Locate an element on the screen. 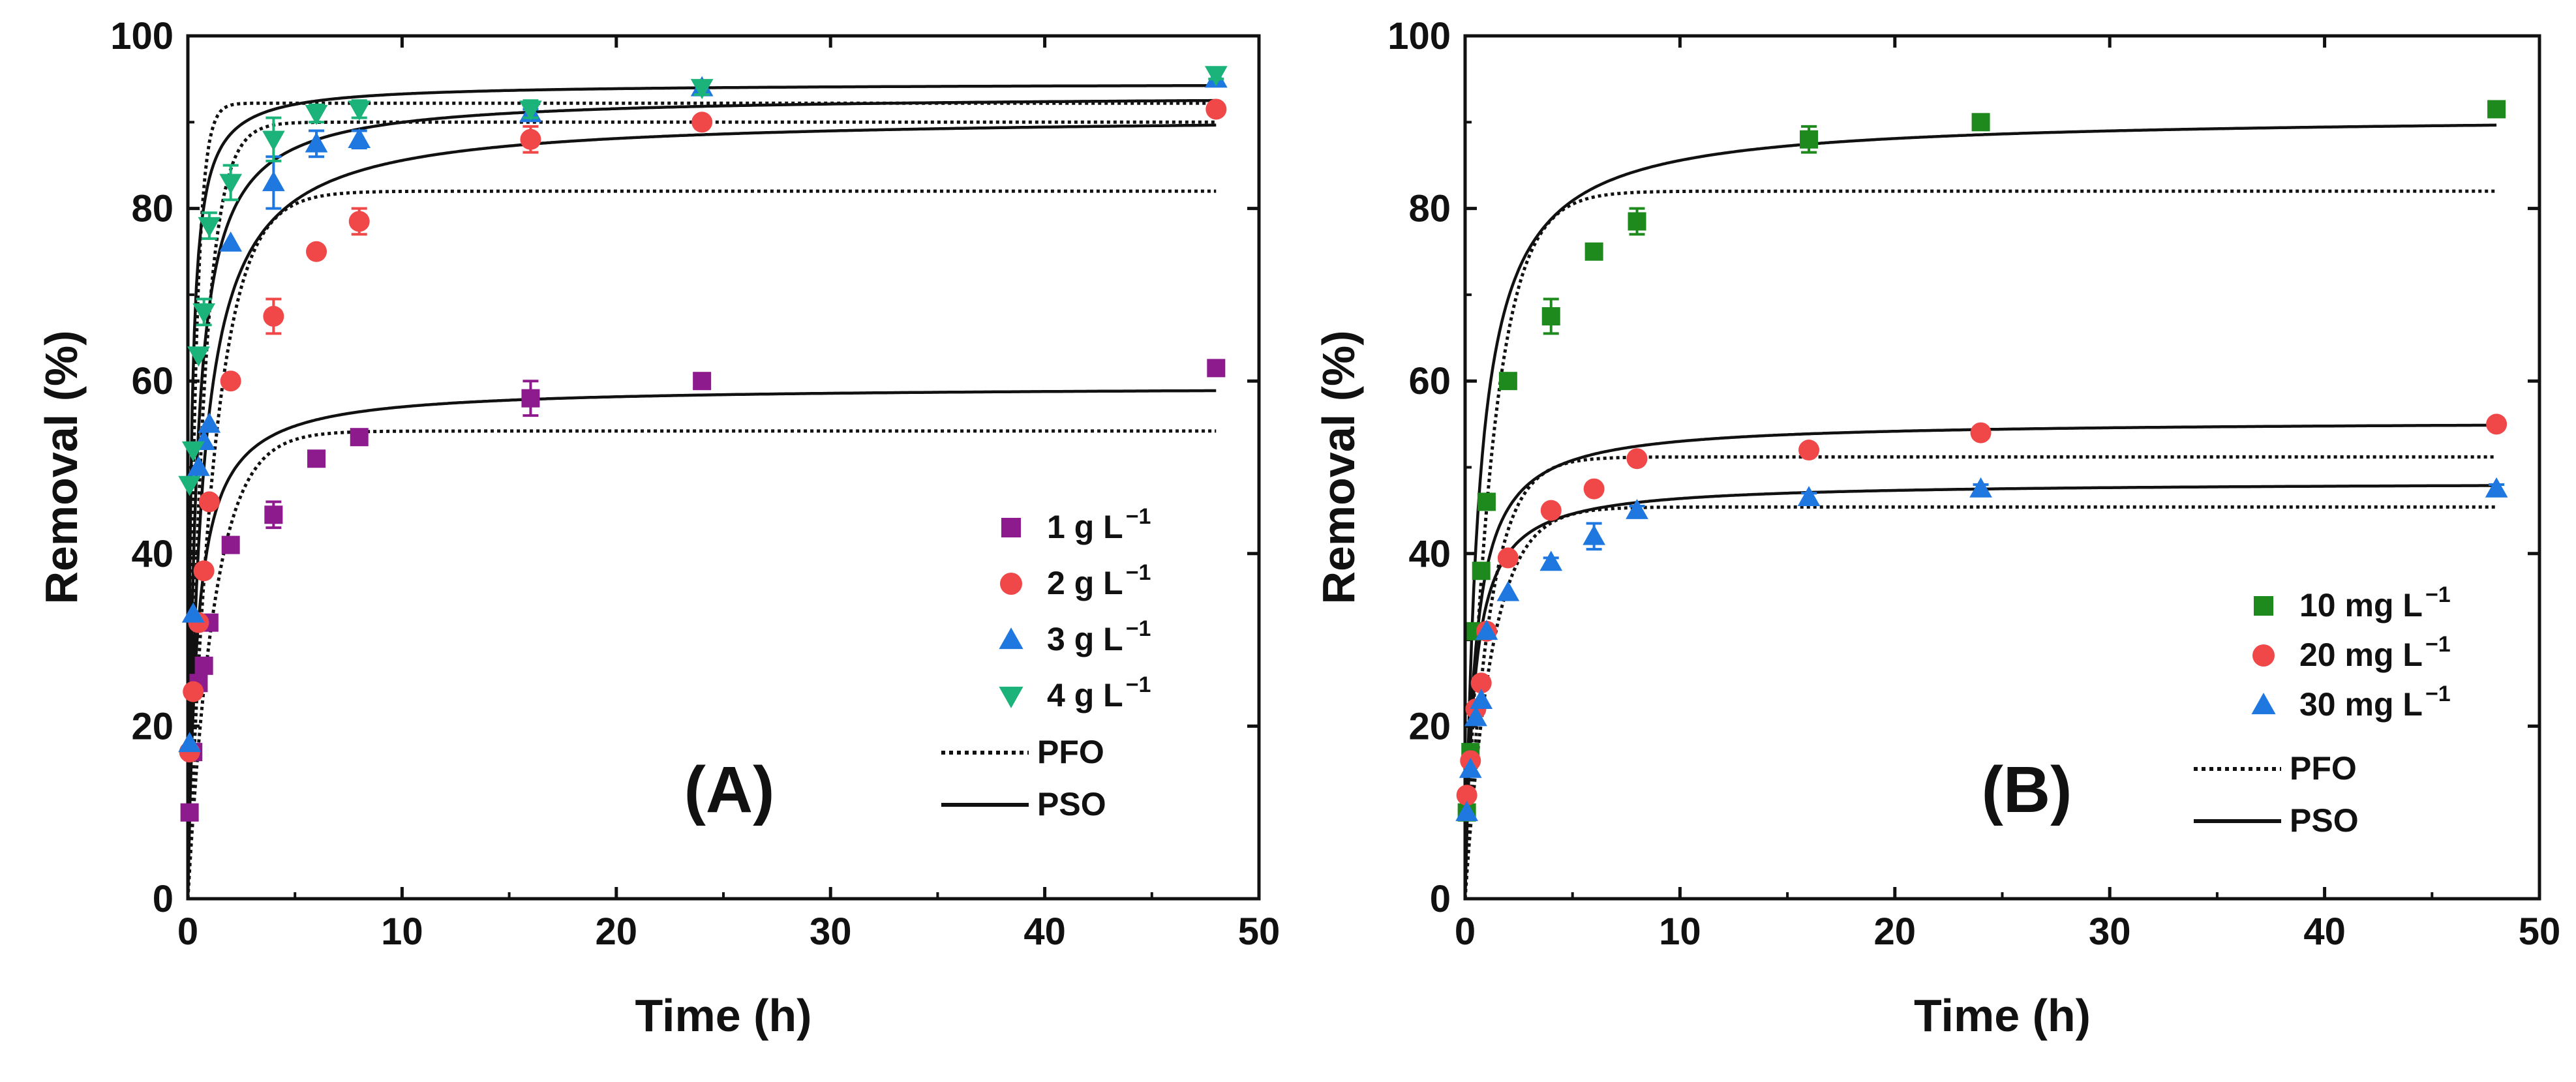 This screenshot has height=1082, width=2576. y-axis-title: Removal (%) is located at coordinates (1339, 467).